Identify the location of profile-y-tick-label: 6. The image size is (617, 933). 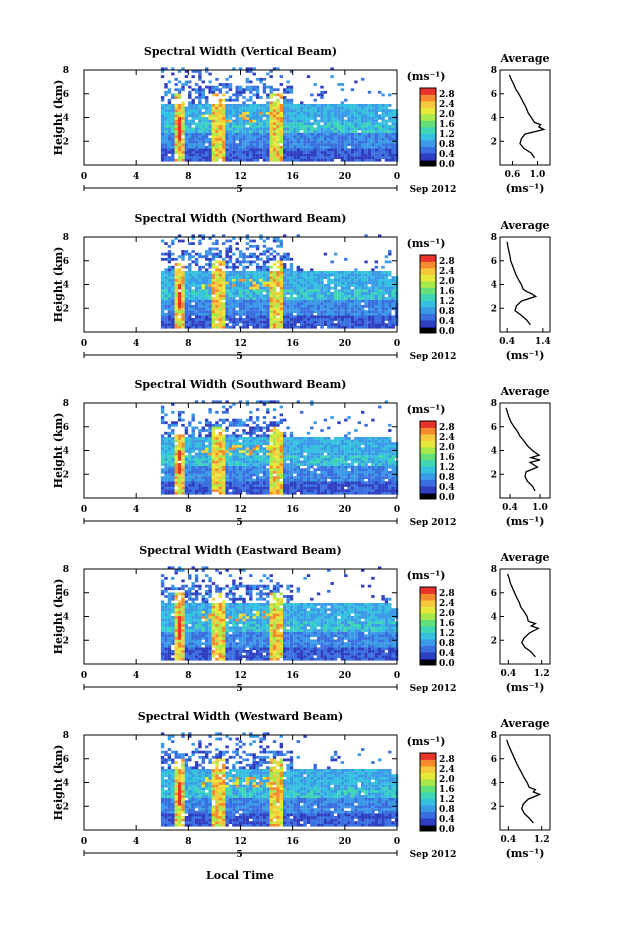
(494, 262).